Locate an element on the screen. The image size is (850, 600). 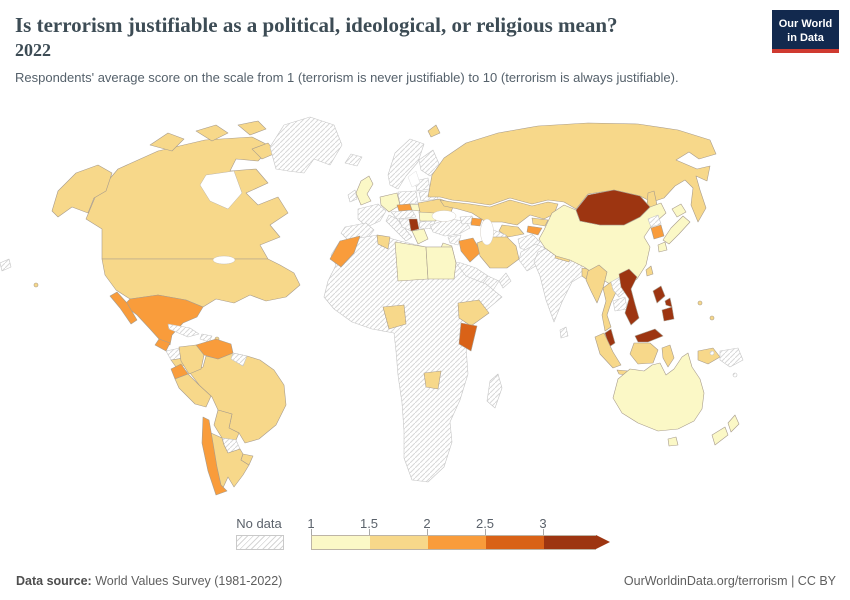
country-vietnam is located at coordinates (629, 297).